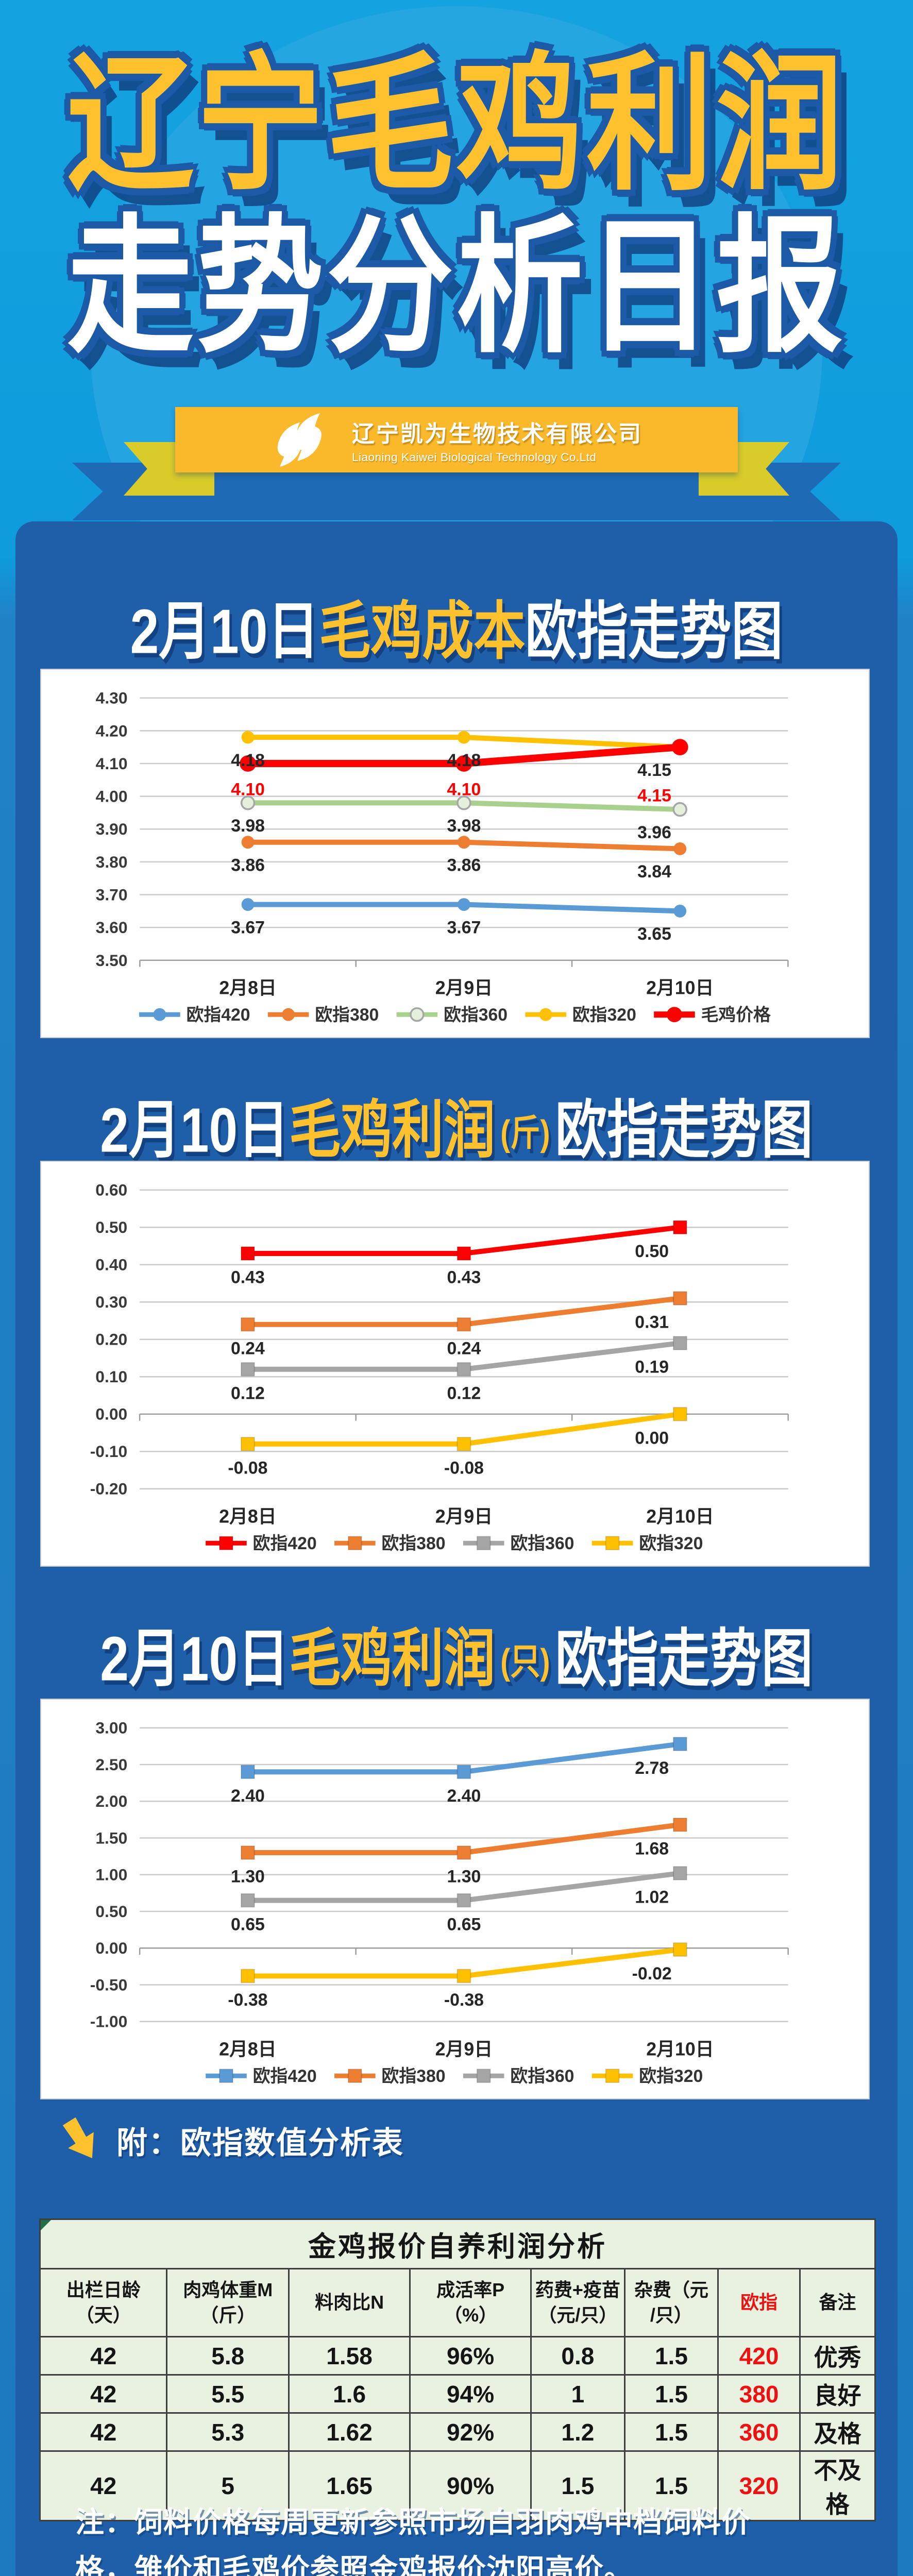  Describe the element at coordinates (498, 434) in the screenshot. I see `company-name-cn: 辽宁凯为生物技术有限公司` at that location.